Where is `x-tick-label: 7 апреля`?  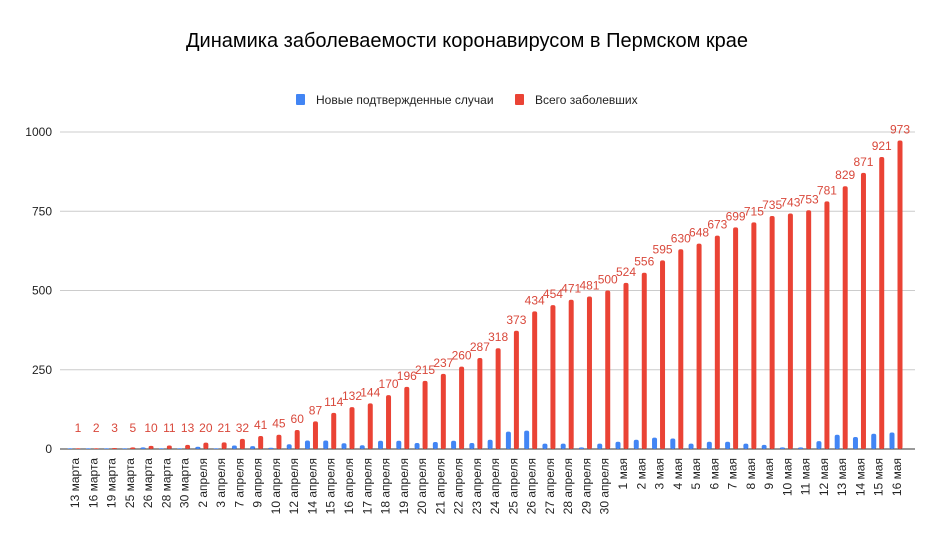
x-tick-label: 7 апреля is located at coordinates (239, 483).